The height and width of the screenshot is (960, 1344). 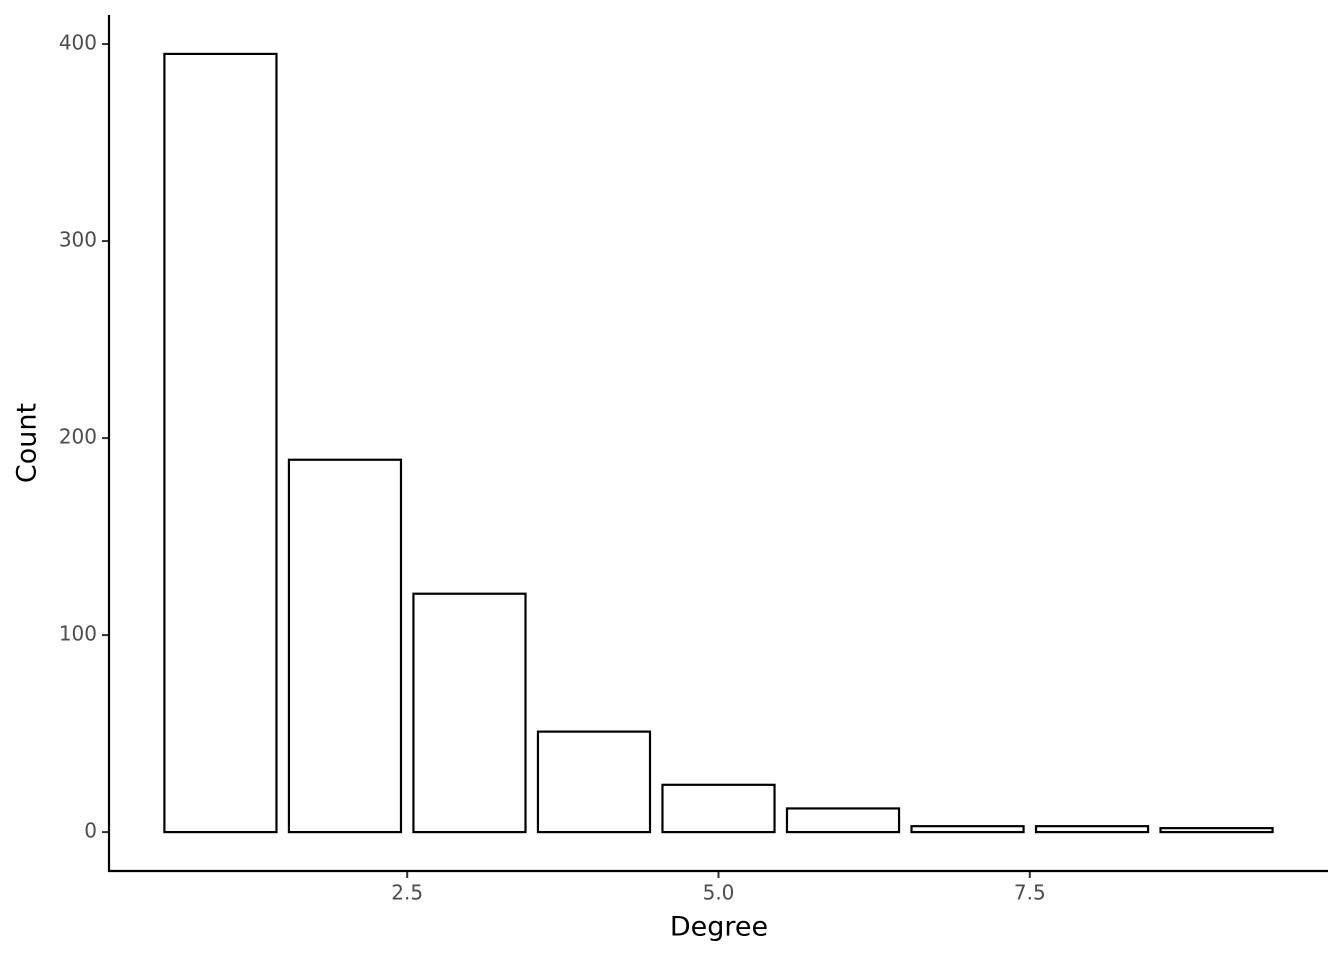 What do you see at coordinates (27, 443) in the screenshot?
I see `y-axis-title: Count` at bounding box center [27, 443].